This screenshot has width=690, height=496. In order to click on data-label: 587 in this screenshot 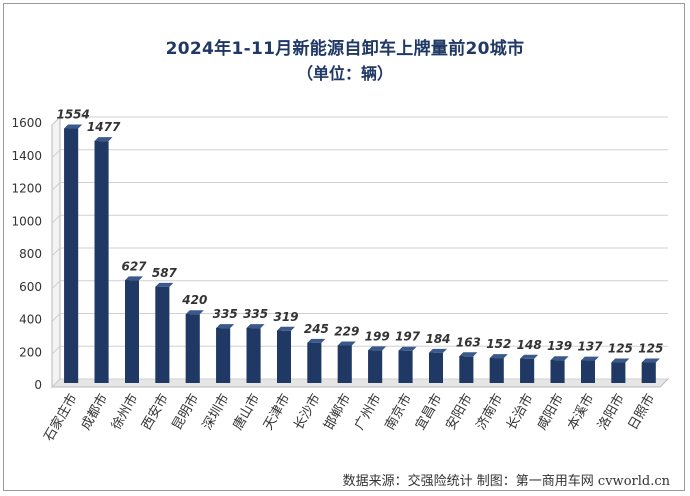, I will do `click(165, 273)`.